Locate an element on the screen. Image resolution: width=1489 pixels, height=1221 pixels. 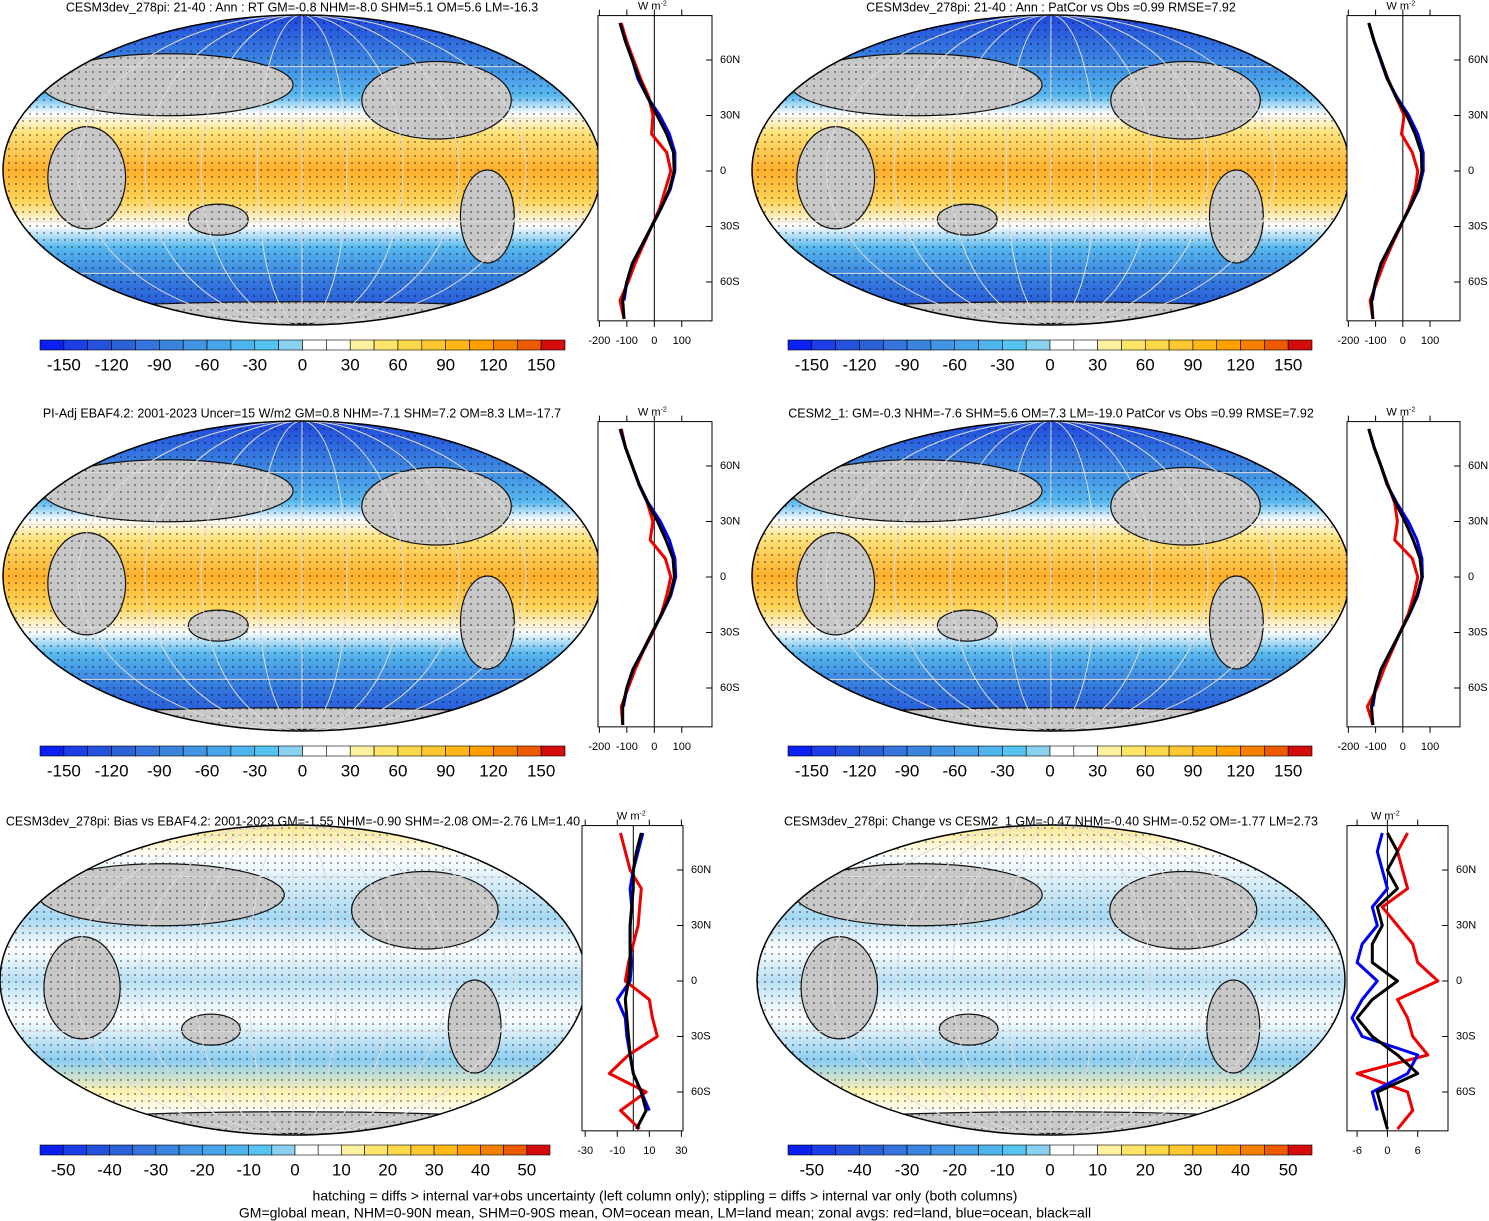
x-tick-label: 30 is located at coordinates (681, 1151).